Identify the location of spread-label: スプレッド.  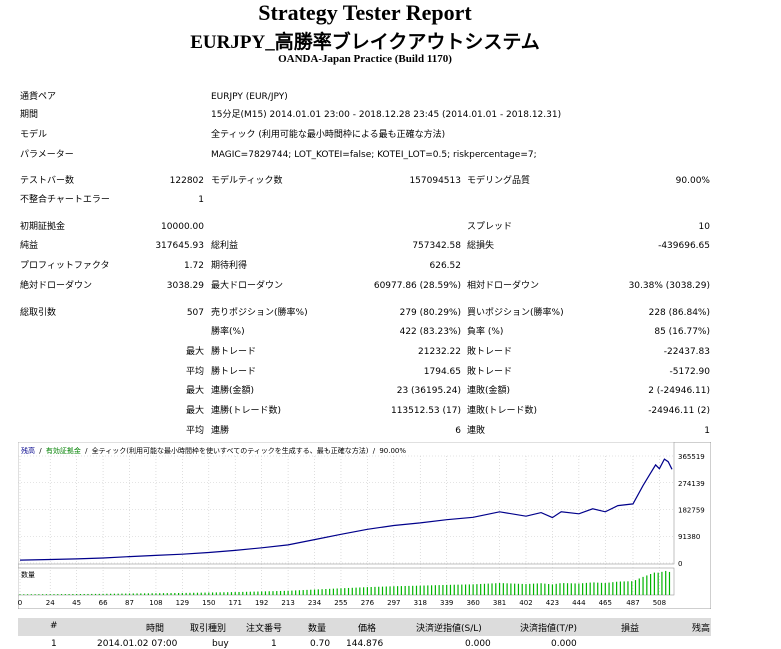
(490, 227).